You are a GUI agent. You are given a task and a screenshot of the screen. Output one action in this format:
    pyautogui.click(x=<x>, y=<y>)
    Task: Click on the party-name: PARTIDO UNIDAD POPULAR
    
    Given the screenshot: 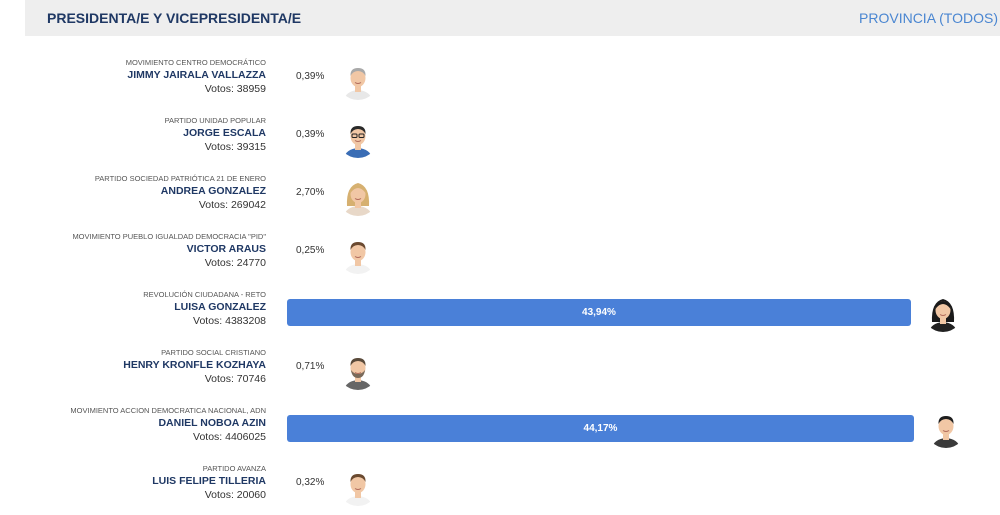 What is the action you would take?
    pyautogui.click(x=215, y=120)
    